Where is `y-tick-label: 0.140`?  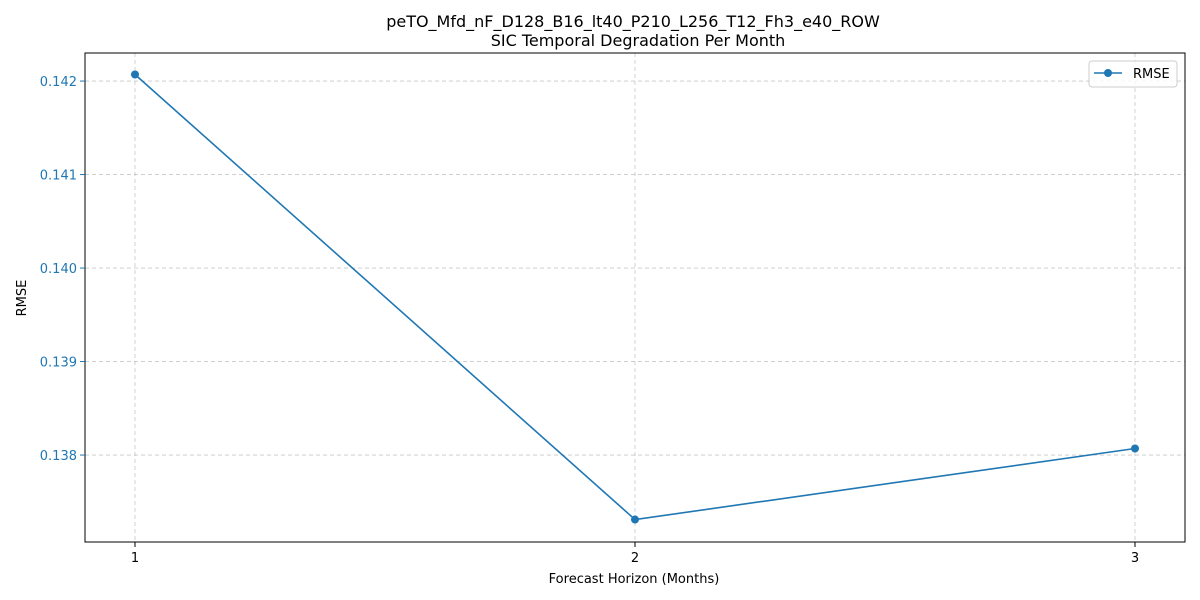
y-tick-label: 0.140 is located at coordinates (58, 269).